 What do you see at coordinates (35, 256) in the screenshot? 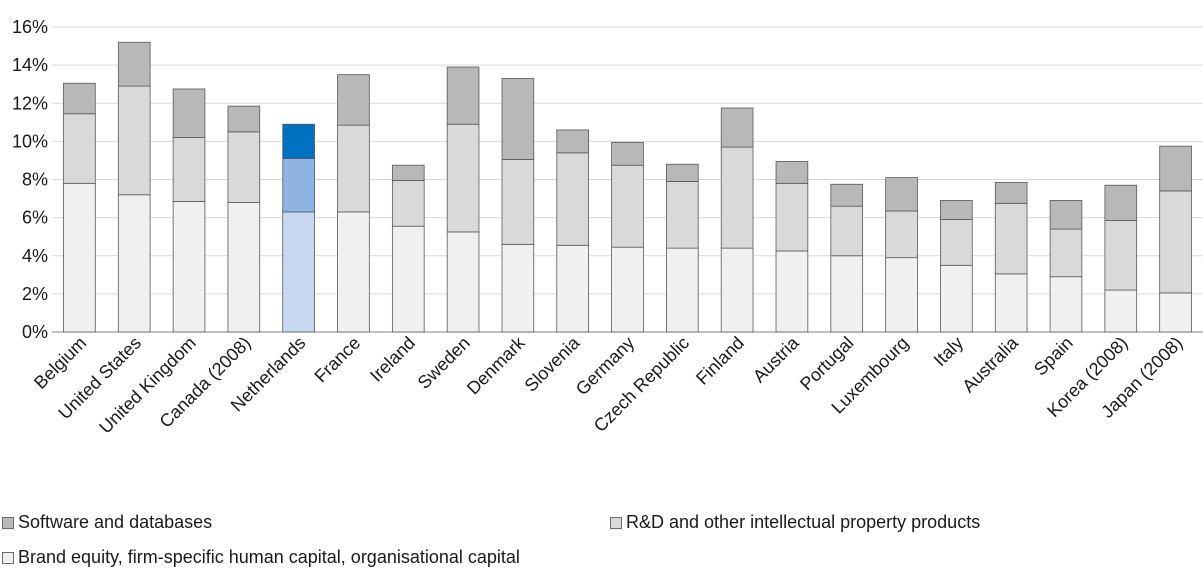
I see `y-tick-label: 4%` at bounding box center [35, 256].